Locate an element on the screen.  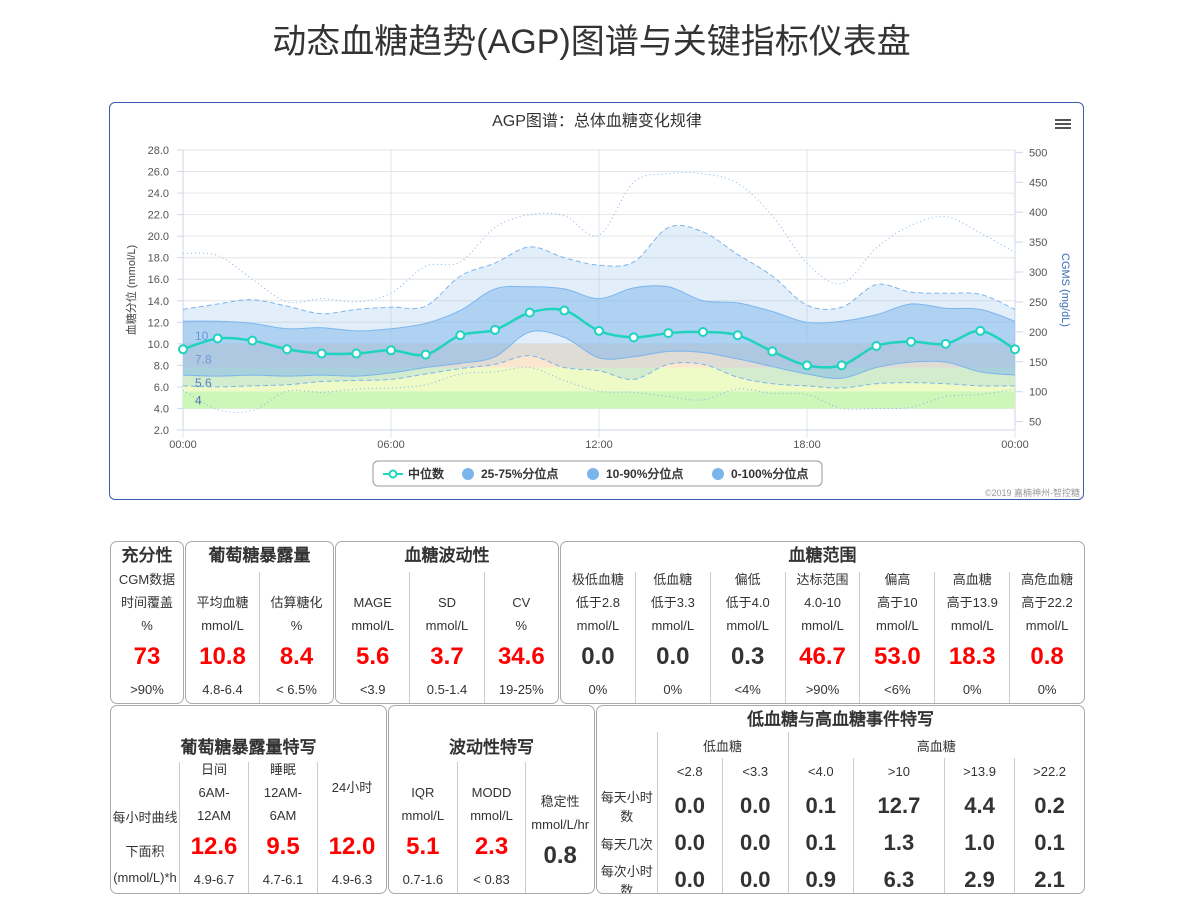
threshold-header: >10 is located at coordinates (899, 771).